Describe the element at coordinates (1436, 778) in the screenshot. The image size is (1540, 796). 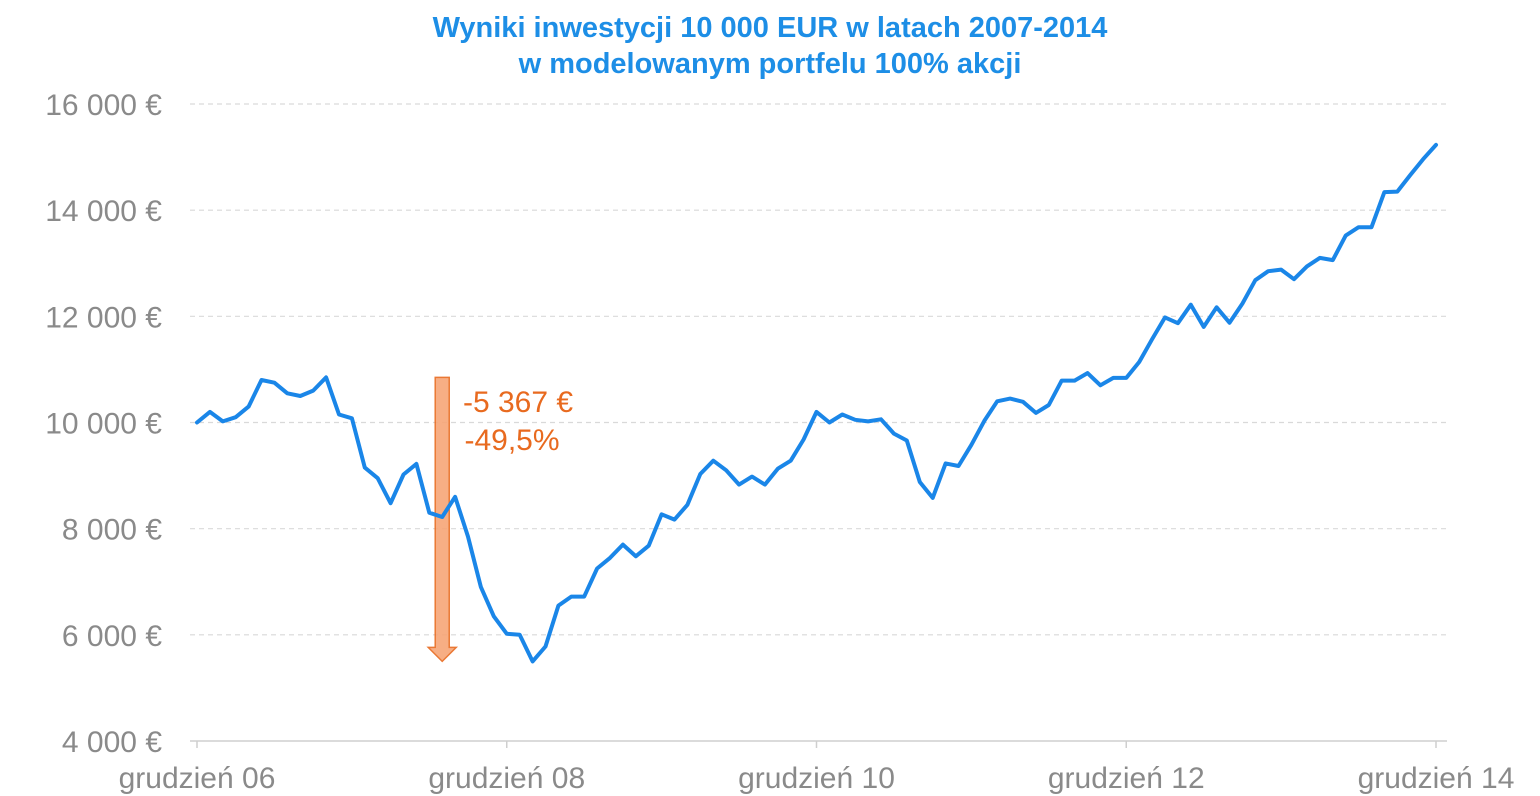
I see `x-tick-label: grudzień 14` at that location.